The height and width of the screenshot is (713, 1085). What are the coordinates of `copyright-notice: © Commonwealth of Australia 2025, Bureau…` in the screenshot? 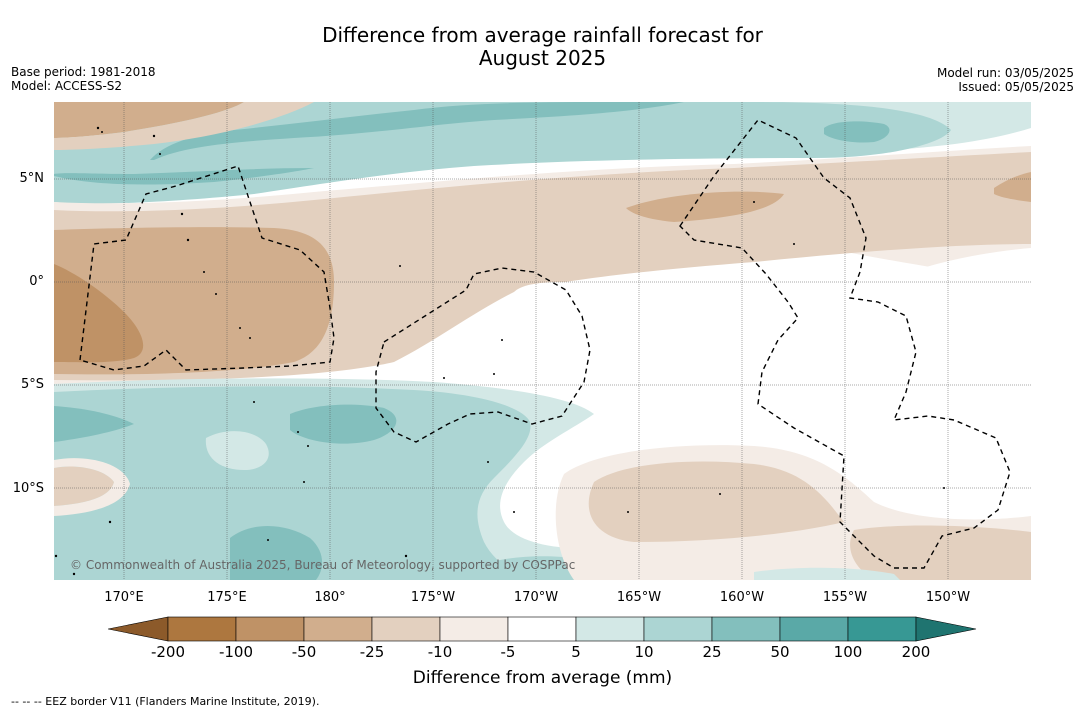 It's located at (323, 565).